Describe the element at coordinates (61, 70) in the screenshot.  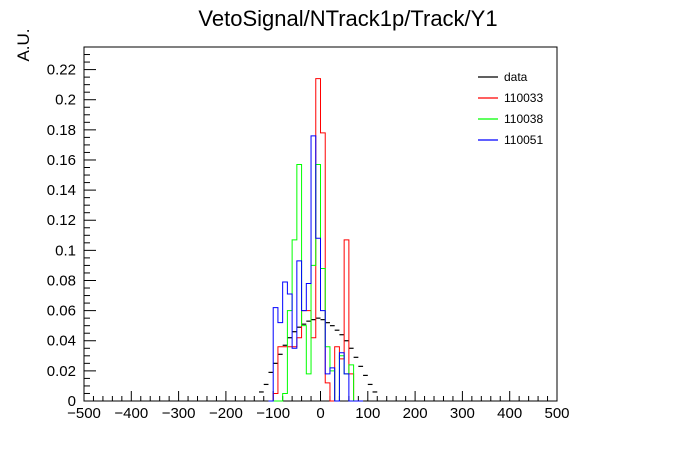
I see `y-tick-label: 0.22` at that location.